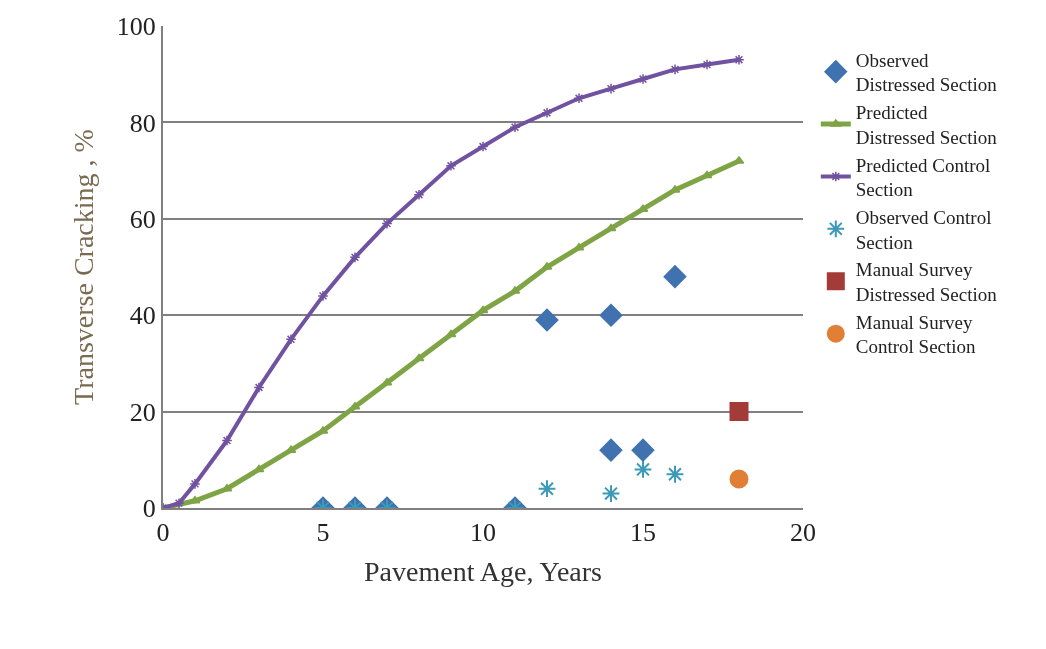 The width and height of the screenshot is (1046, 649). I want to click on legend-label: Observed Control Section, so click(923, 229).